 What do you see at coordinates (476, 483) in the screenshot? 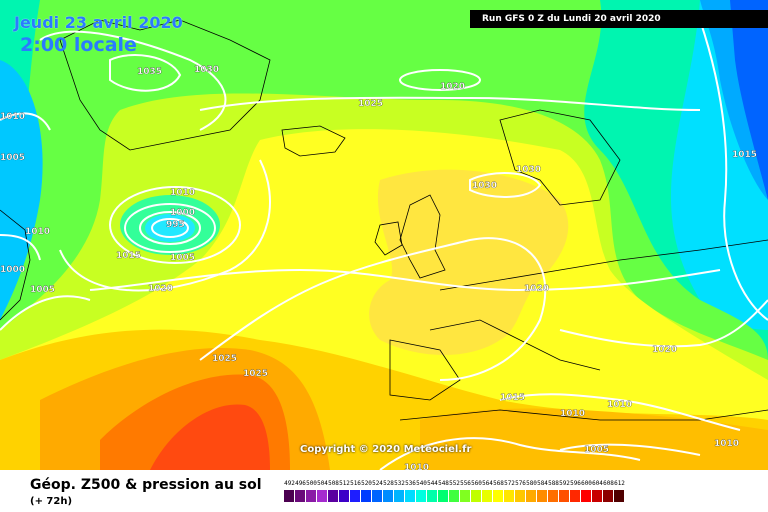
I see `scale-label: 560` at bounding box center [476, 483].